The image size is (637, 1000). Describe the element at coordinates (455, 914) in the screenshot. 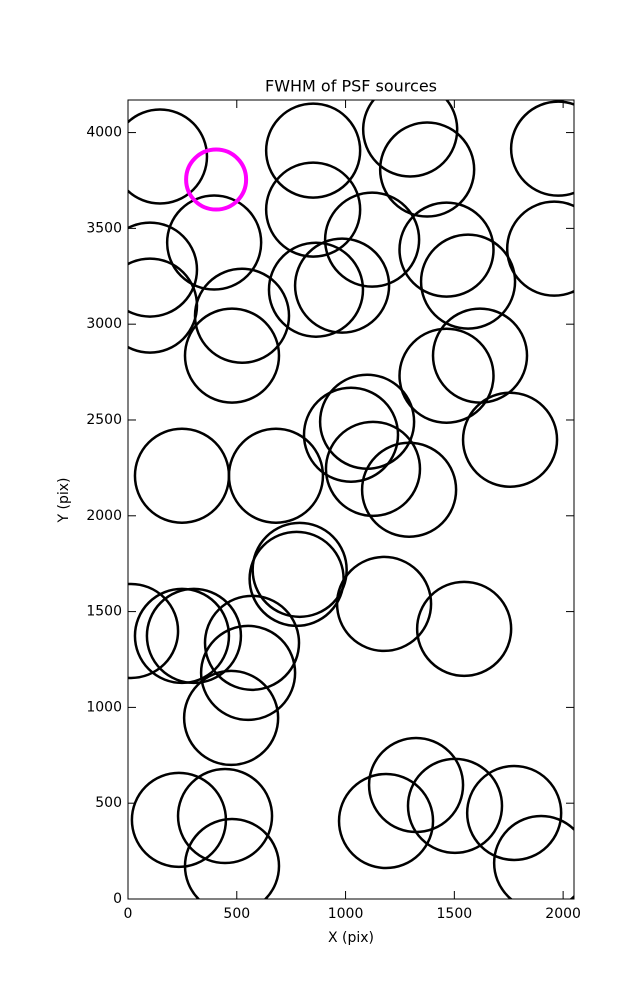

I see `x-tick-label: 1500` at that location.